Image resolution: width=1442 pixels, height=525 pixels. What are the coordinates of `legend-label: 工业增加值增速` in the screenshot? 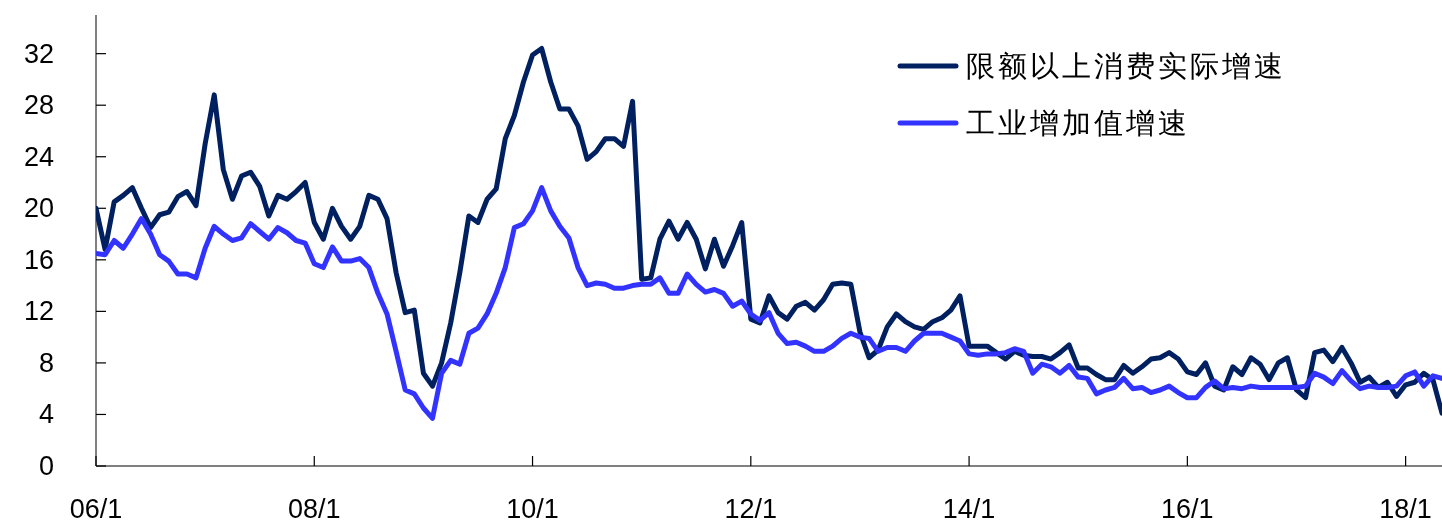 It's located at (1078, 123).